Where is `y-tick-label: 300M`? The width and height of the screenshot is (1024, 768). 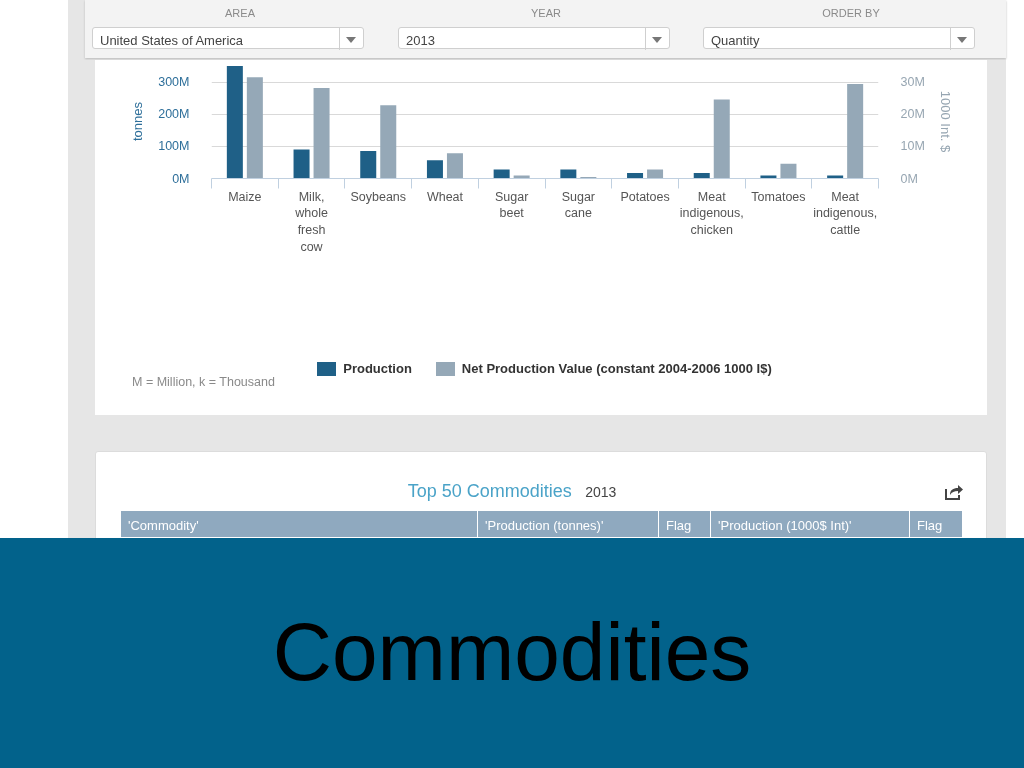 y-tick-label: 300M is located at coordinates (174, 82).